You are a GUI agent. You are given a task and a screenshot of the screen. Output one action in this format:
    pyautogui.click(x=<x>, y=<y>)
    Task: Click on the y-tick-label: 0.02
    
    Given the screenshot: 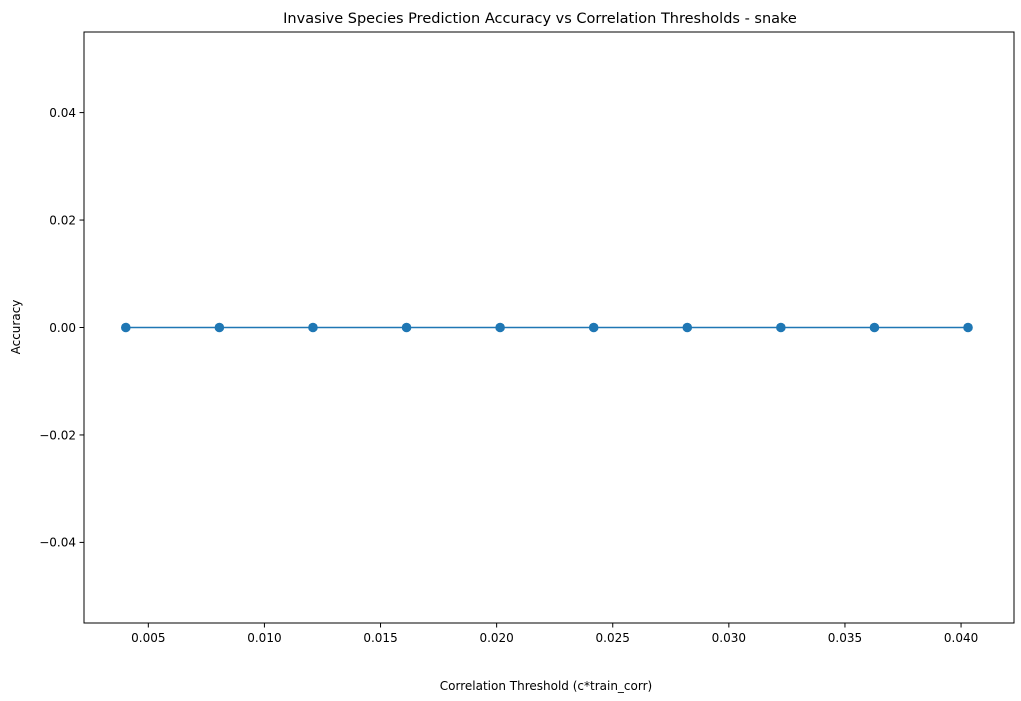 What is the action you would take?
    pyautogui.click(x=62, y=220)
    